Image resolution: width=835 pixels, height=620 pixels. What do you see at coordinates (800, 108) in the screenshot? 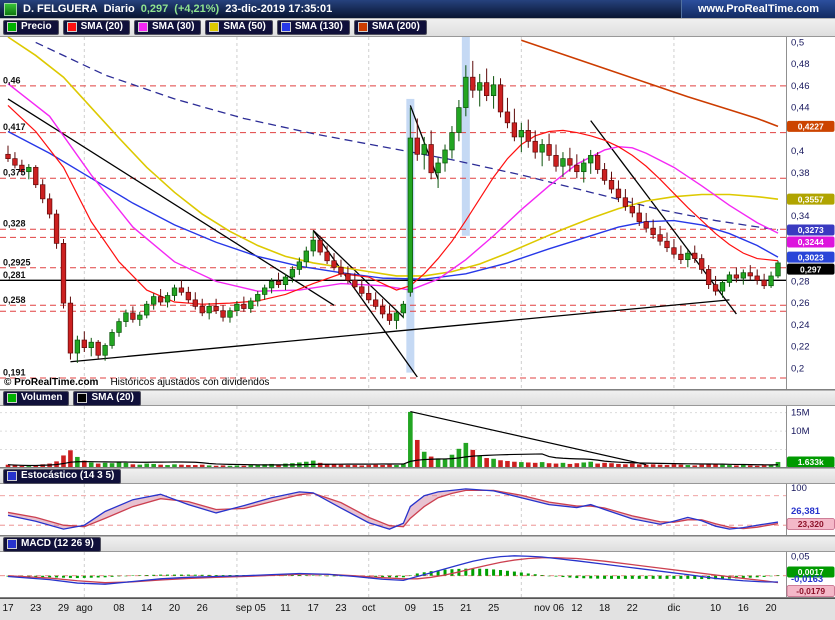
I see `axis-label: 0,44` at bounding box center [800, 108].